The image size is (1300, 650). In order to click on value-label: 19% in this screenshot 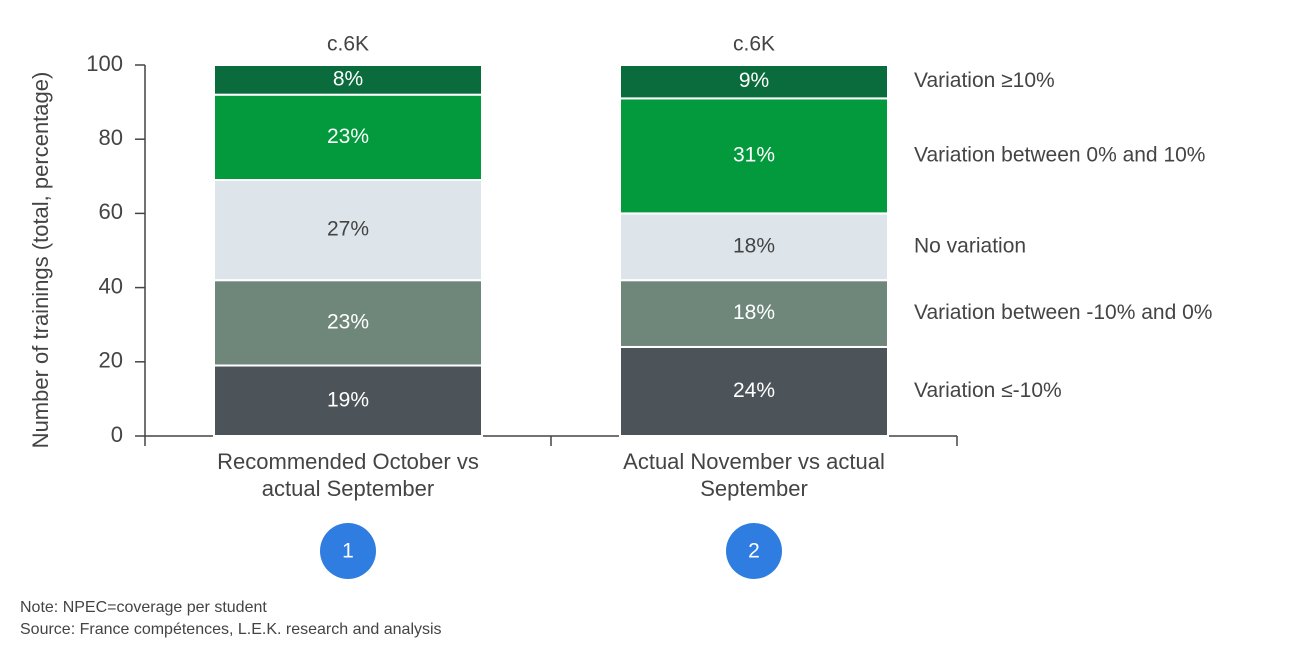, I will do `click(348, 399)`.